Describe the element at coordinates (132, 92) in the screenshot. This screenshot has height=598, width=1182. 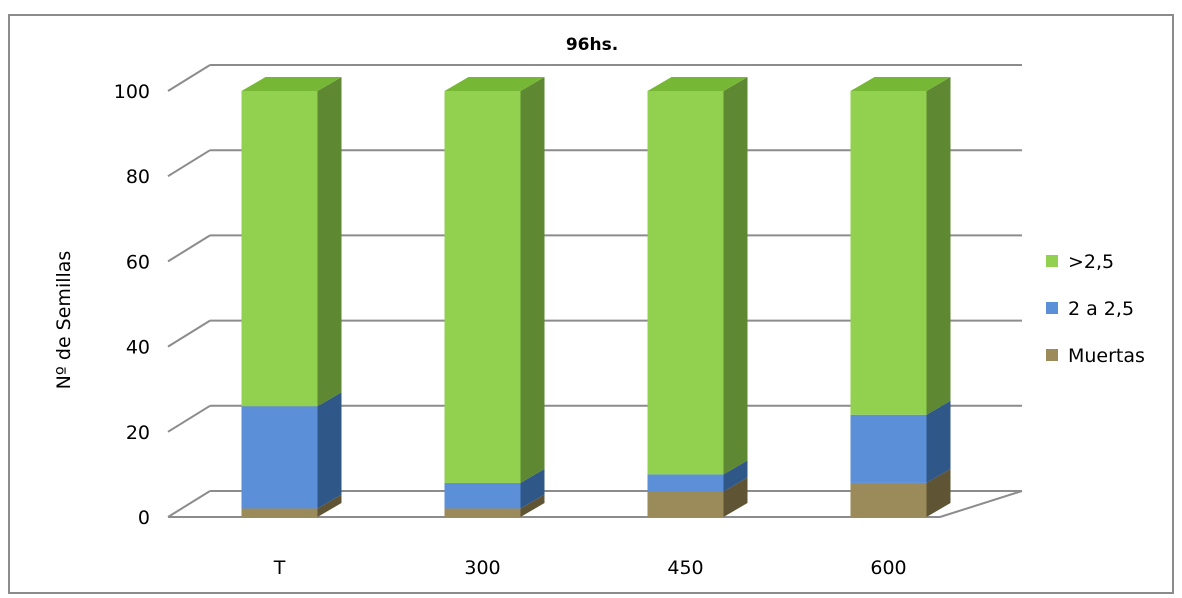
I see `y-tick-label: 100` at that location.